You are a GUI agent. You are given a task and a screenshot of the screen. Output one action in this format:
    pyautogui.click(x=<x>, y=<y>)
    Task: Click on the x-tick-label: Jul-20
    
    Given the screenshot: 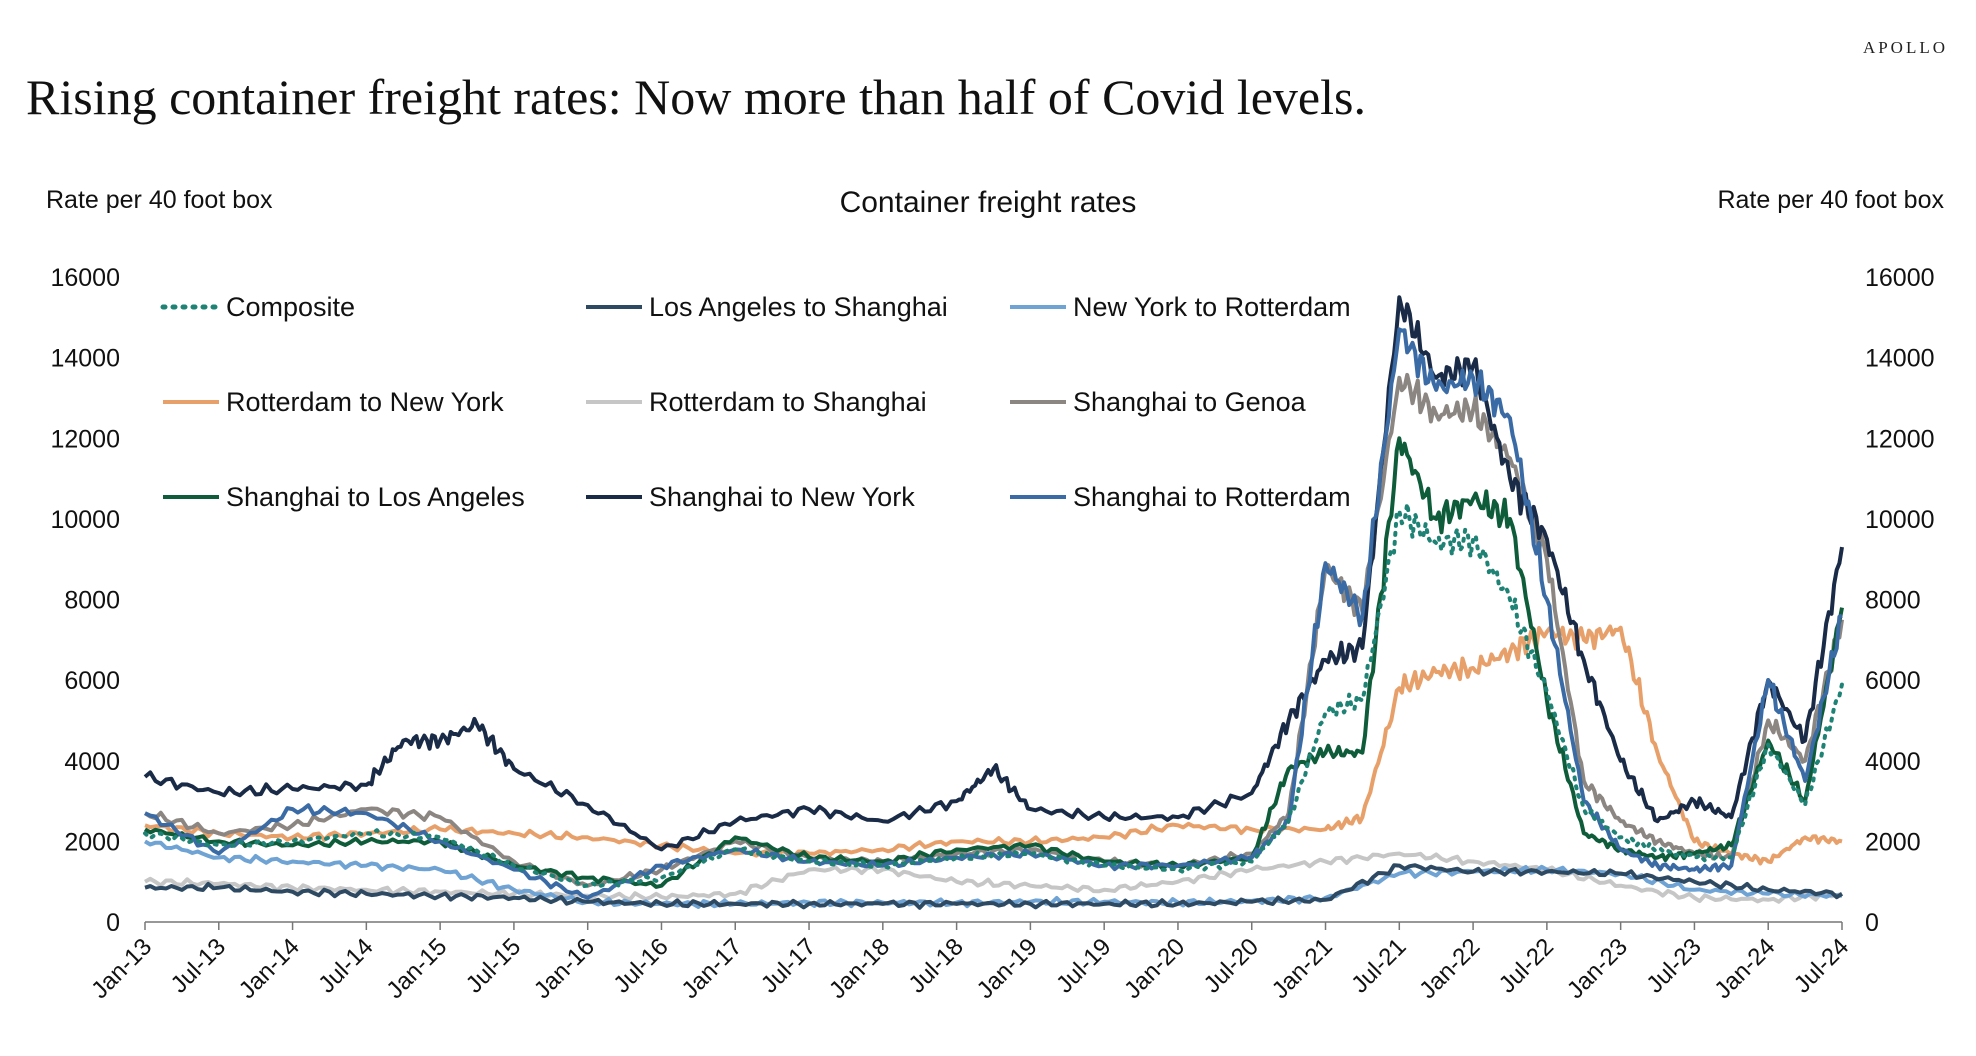 What is the action you would take?
    pyautogui.click(x=1231, y=965)
    